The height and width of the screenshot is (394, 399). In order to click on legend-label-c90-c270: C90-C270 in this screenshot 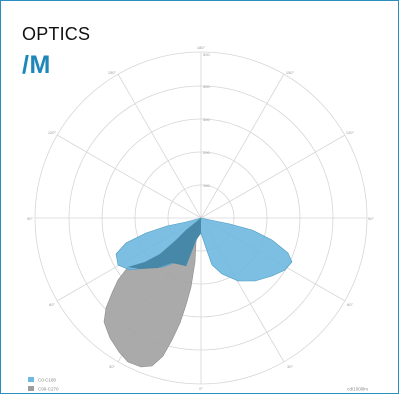, I will do `click(48, 389)`.